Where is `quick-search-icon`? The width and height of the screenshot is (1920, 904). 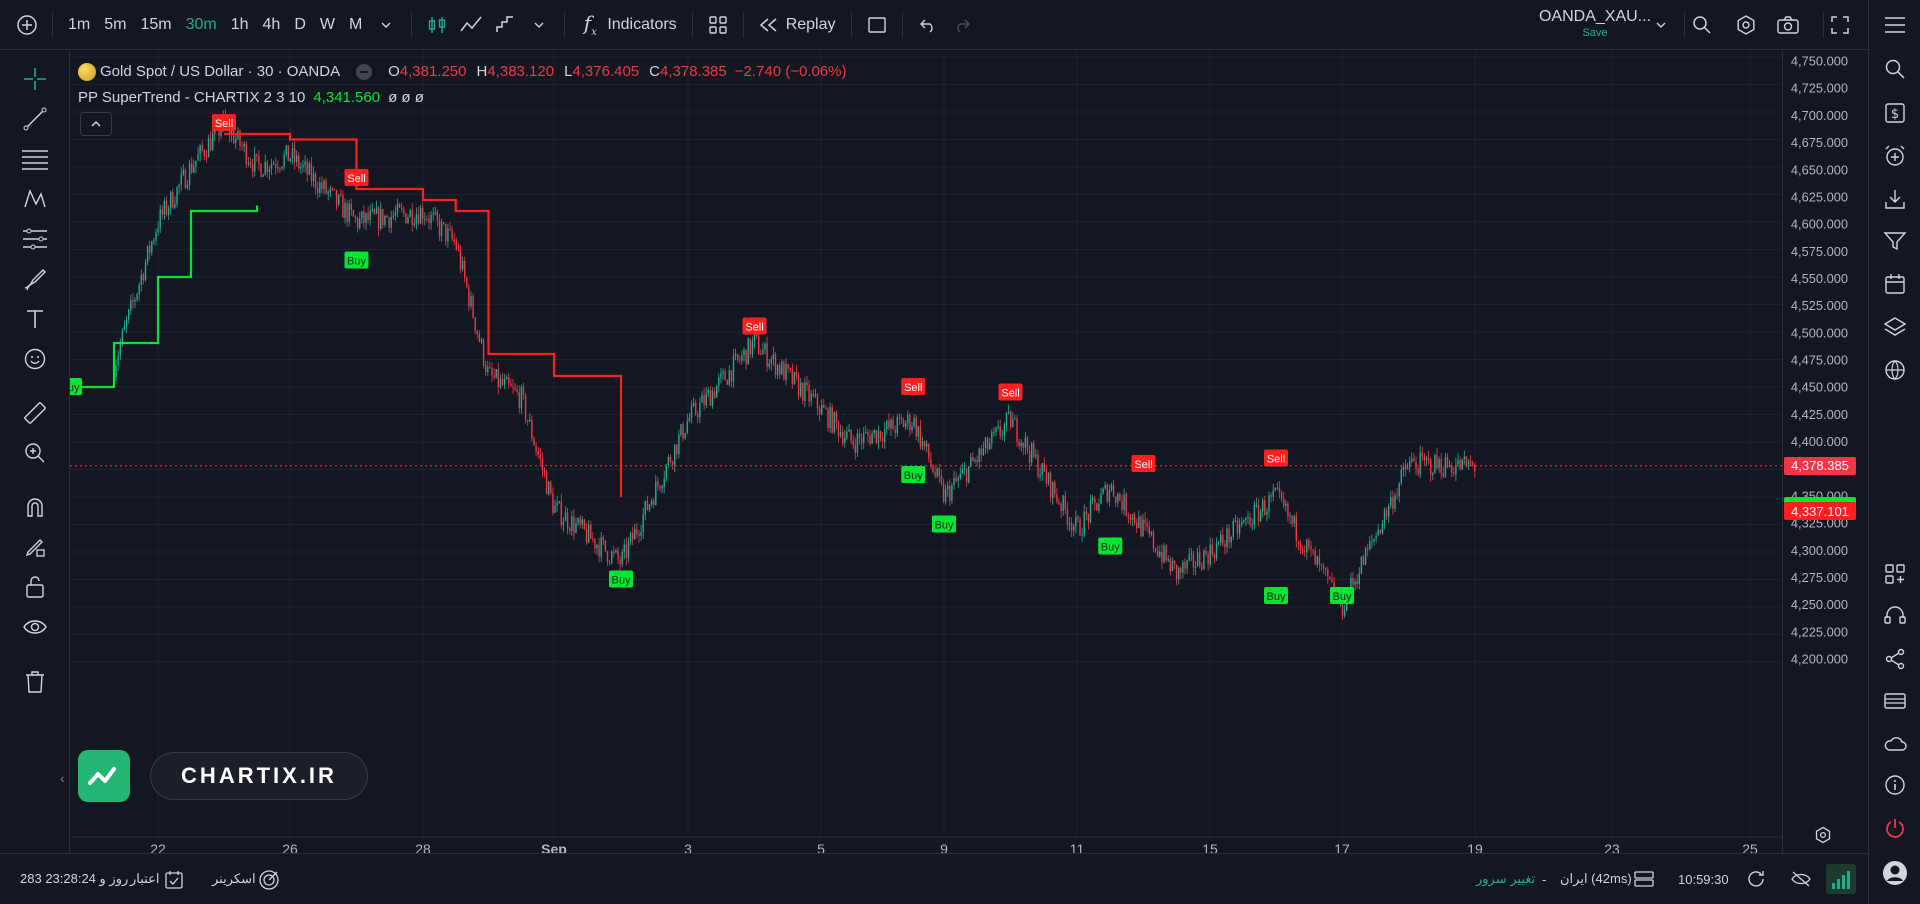
quick-search-icon is located at coordinates (1702, 25).